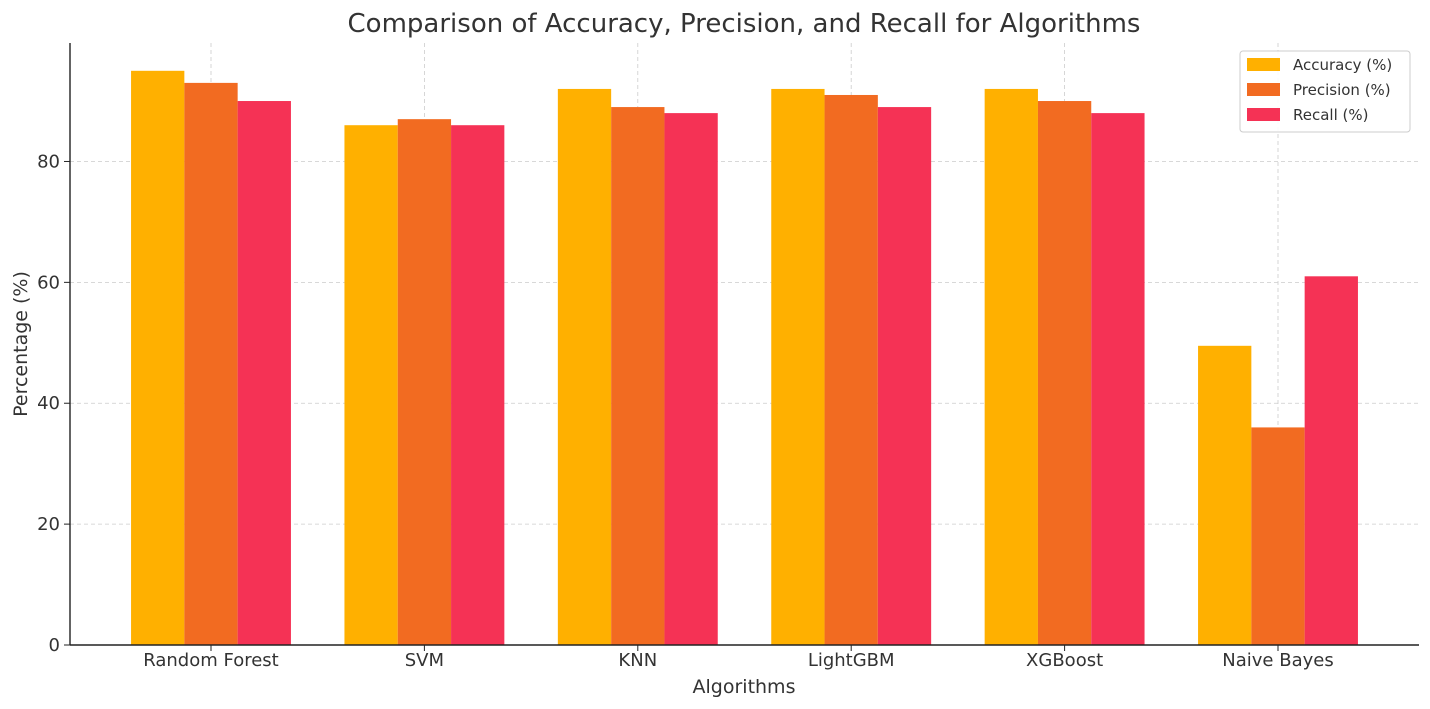  What do you see at coordinates (1225, 495) in the screenshot?
I see `bar-naive-bayes-accuracy` at bounding box center [1225, 495].